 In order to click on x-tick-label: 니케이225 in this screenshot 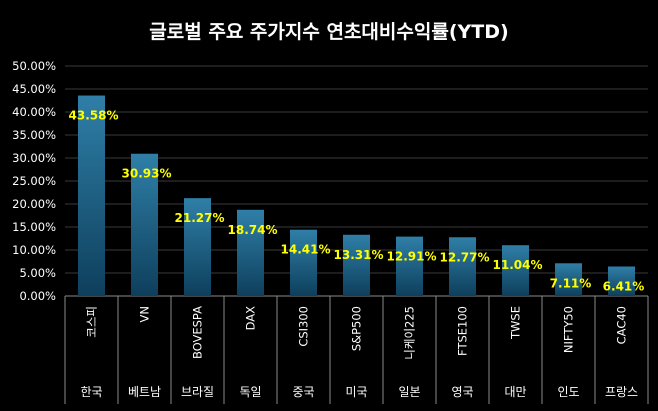, I will do `click(410, 333)`.